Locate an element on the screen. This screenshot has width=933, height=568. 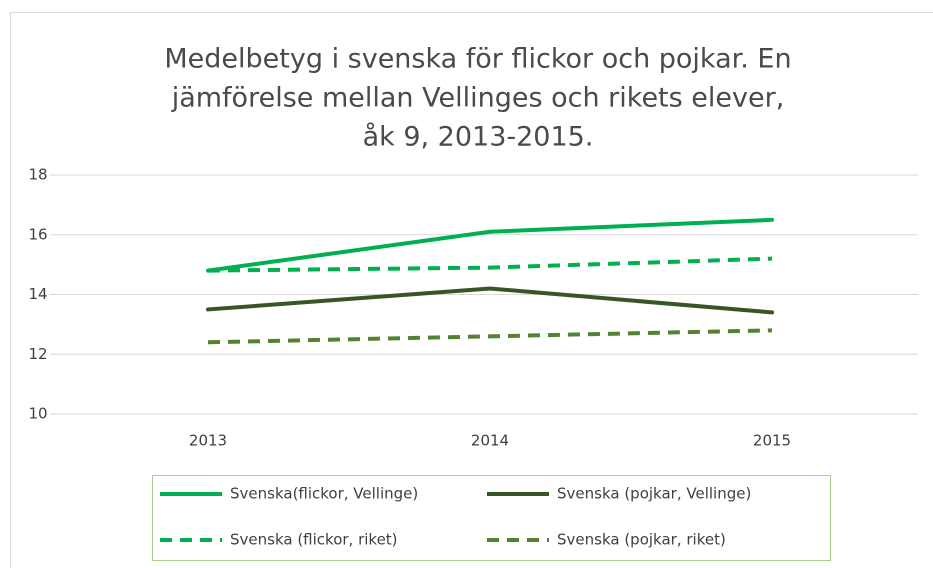
y-tick-label: 12 is located at coordinates (37, 354).